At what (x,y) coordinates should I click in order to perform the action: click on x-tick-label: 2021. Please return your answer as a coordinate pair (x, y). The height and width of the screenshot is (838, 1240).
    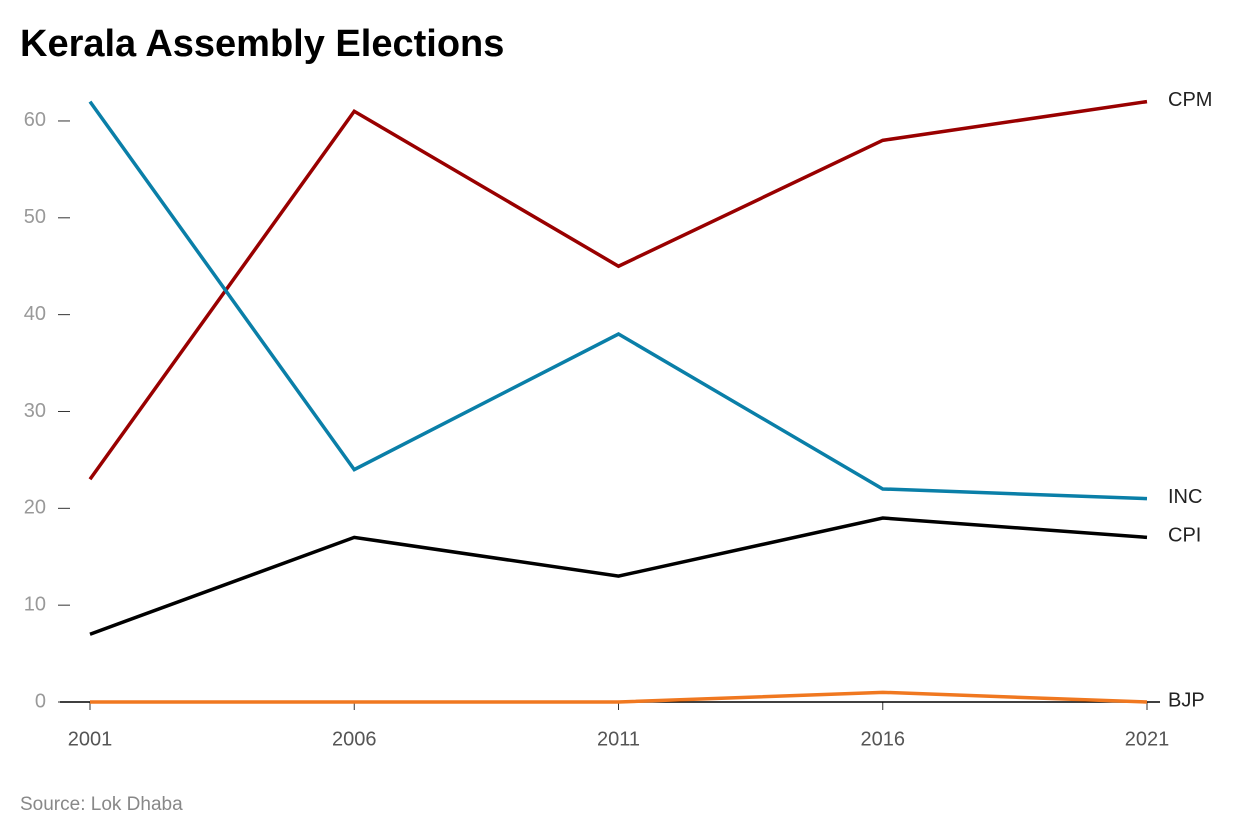
    Looking at the image, I should click on (1147, 739).